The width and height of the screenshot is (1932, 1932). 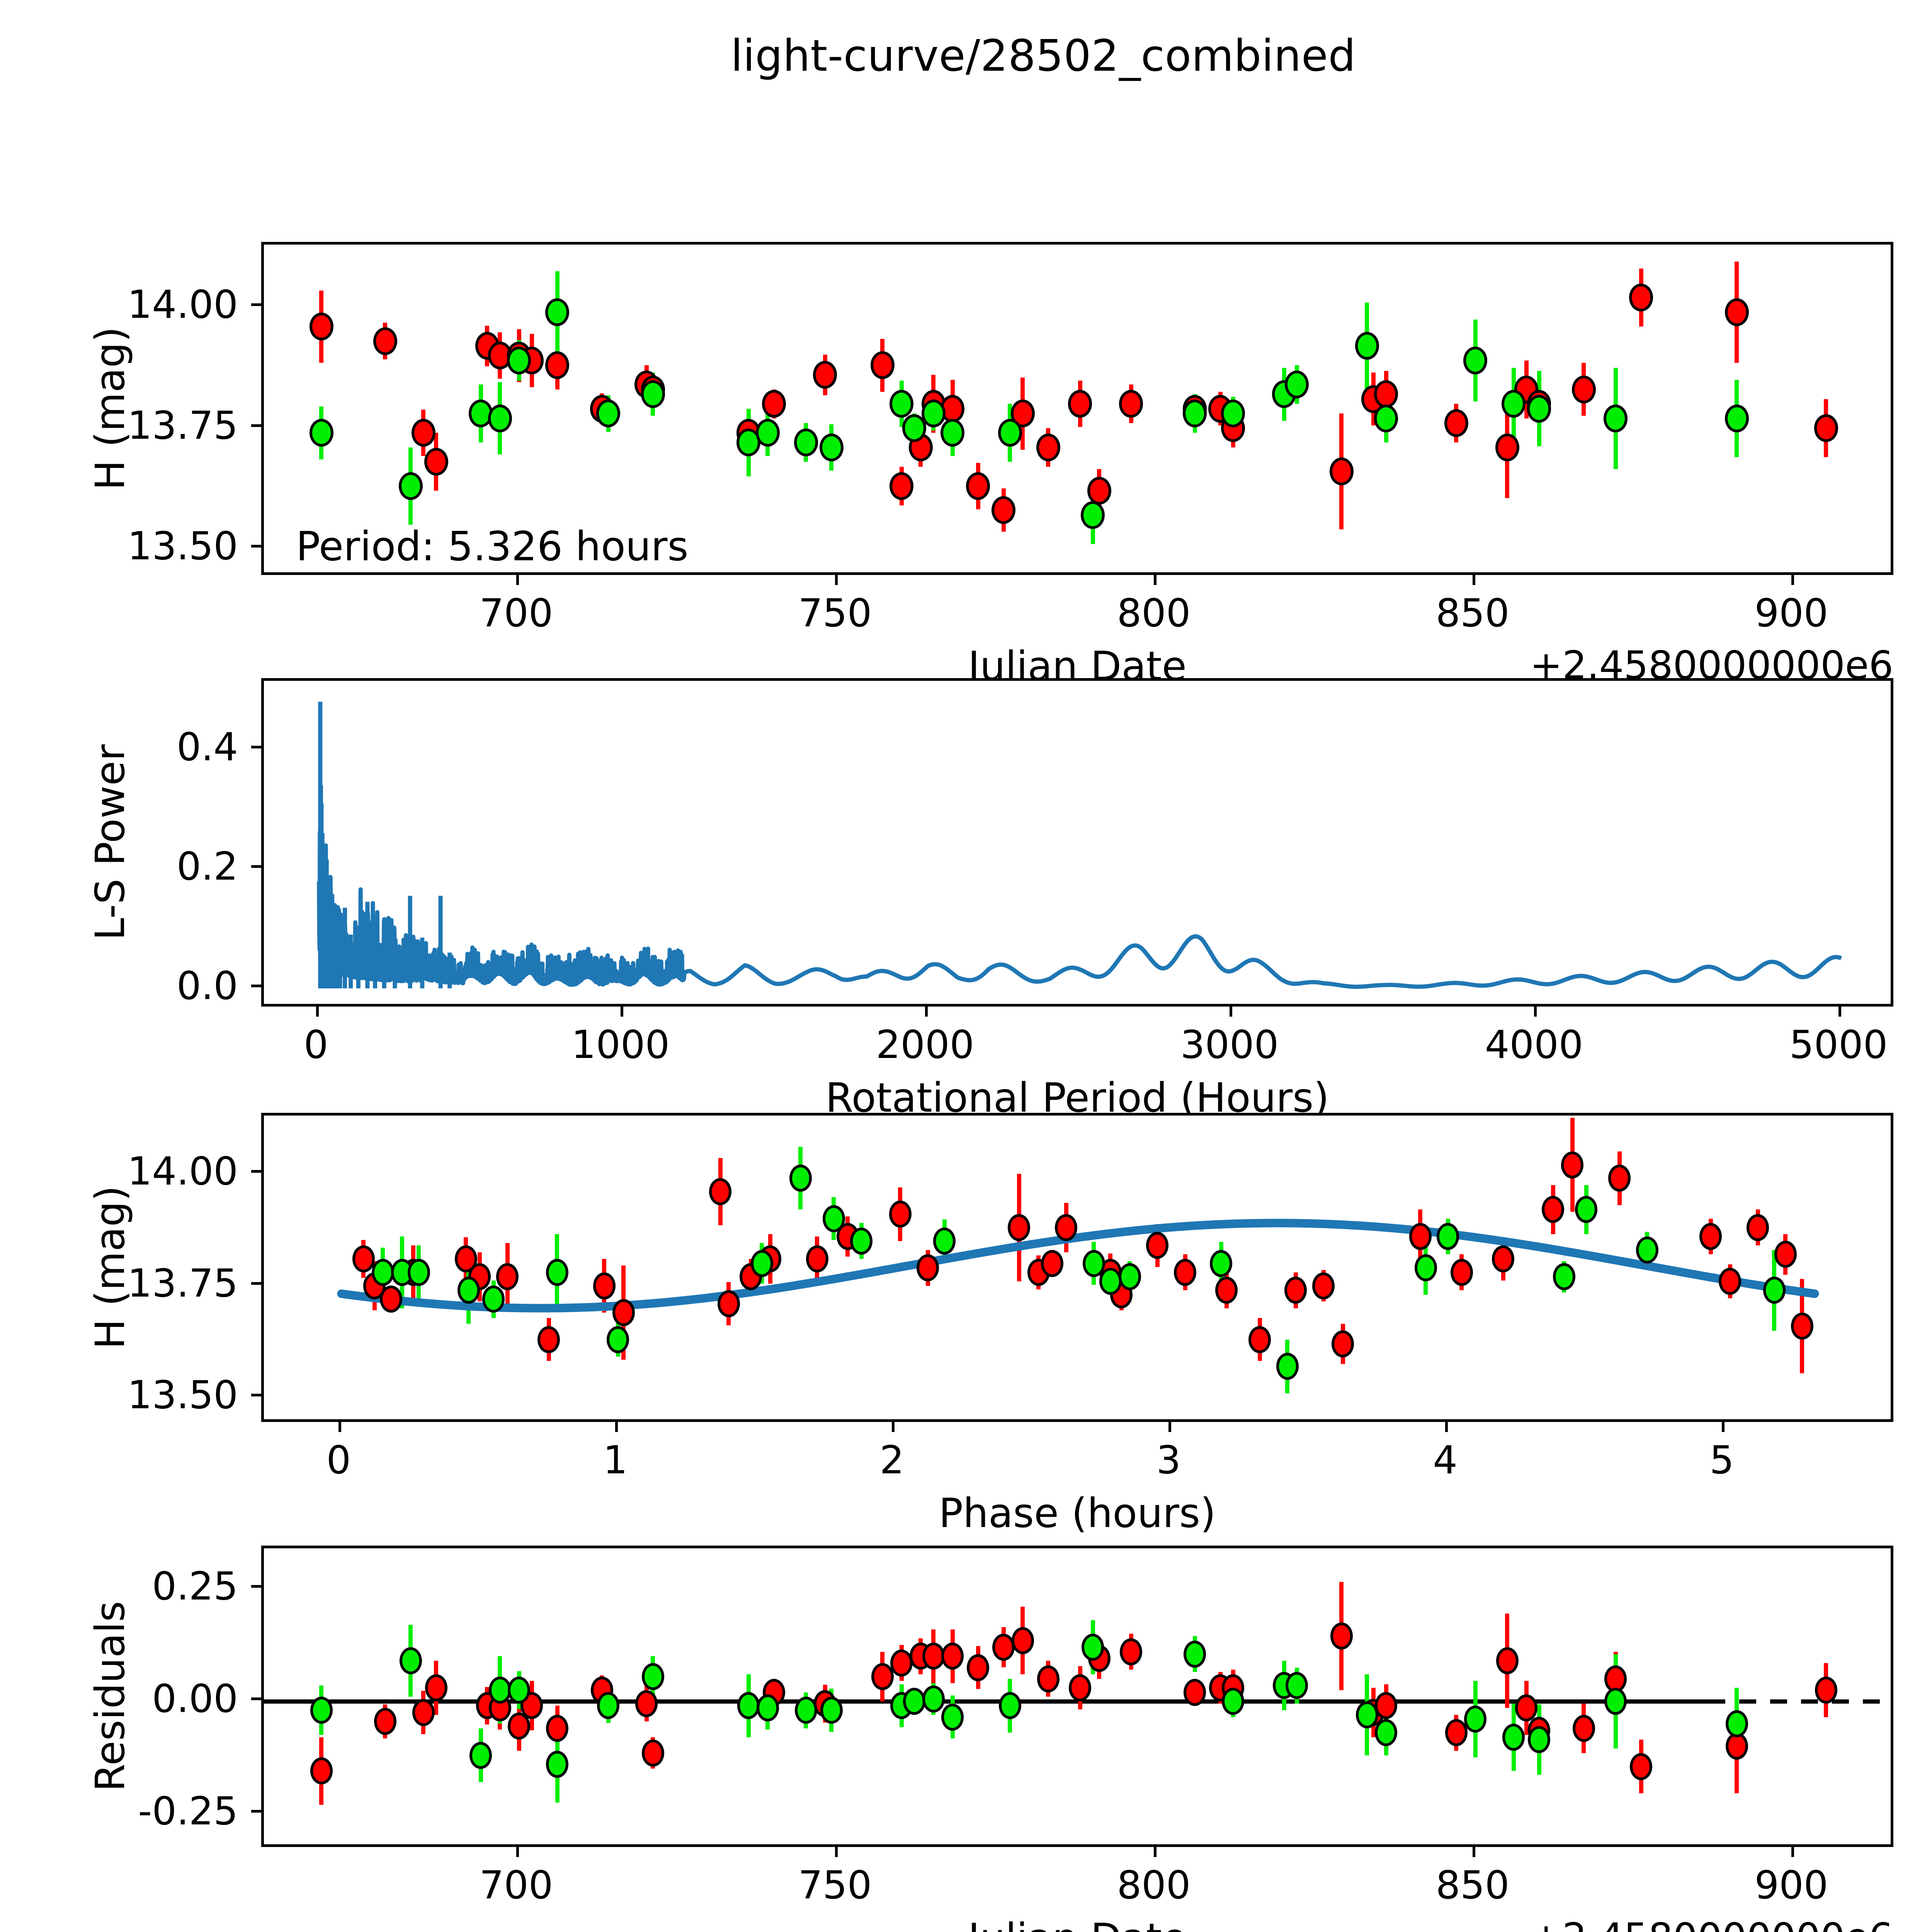 I want to click on x-tick-label: 3, so click(x=1169, y=1460).